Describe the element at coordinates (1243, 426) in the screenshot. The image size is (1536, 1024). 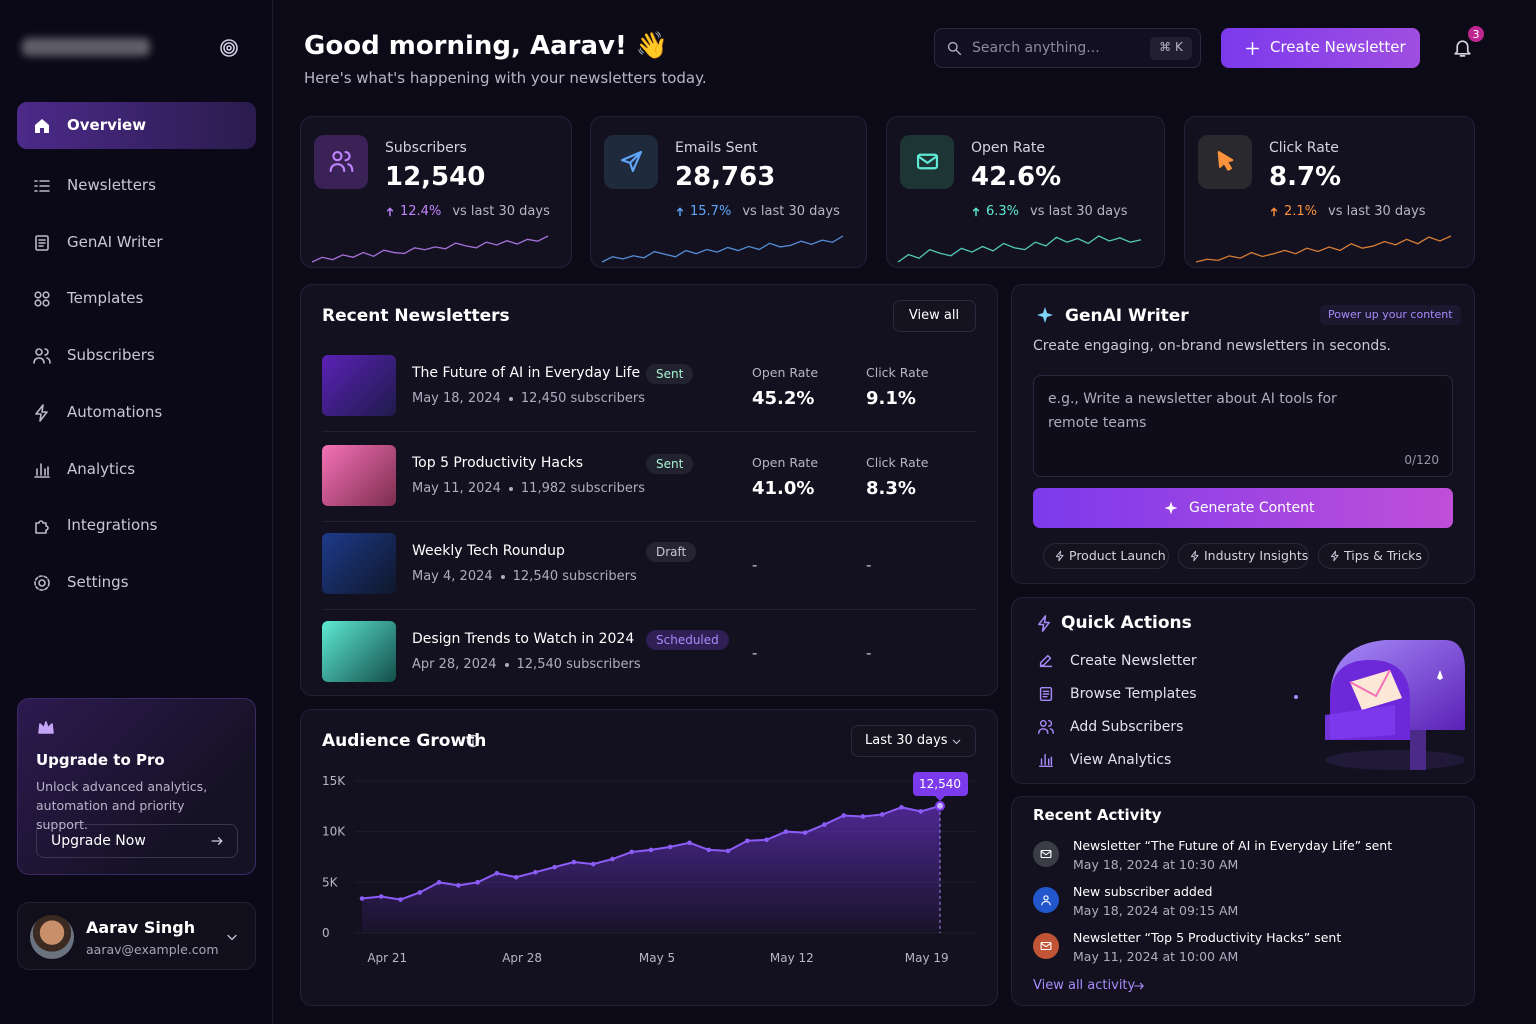
I see `prompt-box` at that location.